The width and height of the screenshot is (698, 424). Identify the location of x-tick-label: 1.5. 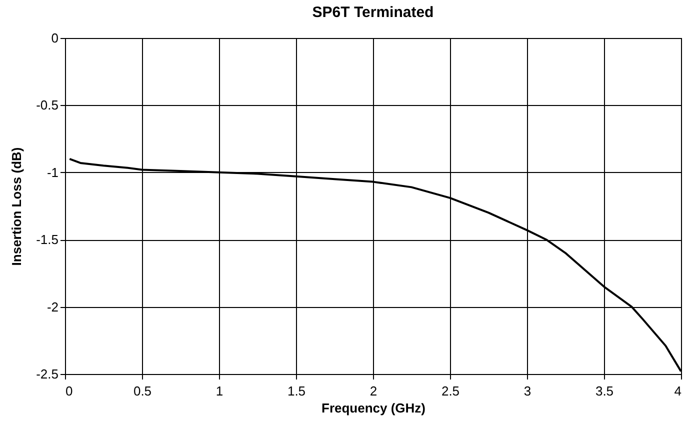
(296, 391).